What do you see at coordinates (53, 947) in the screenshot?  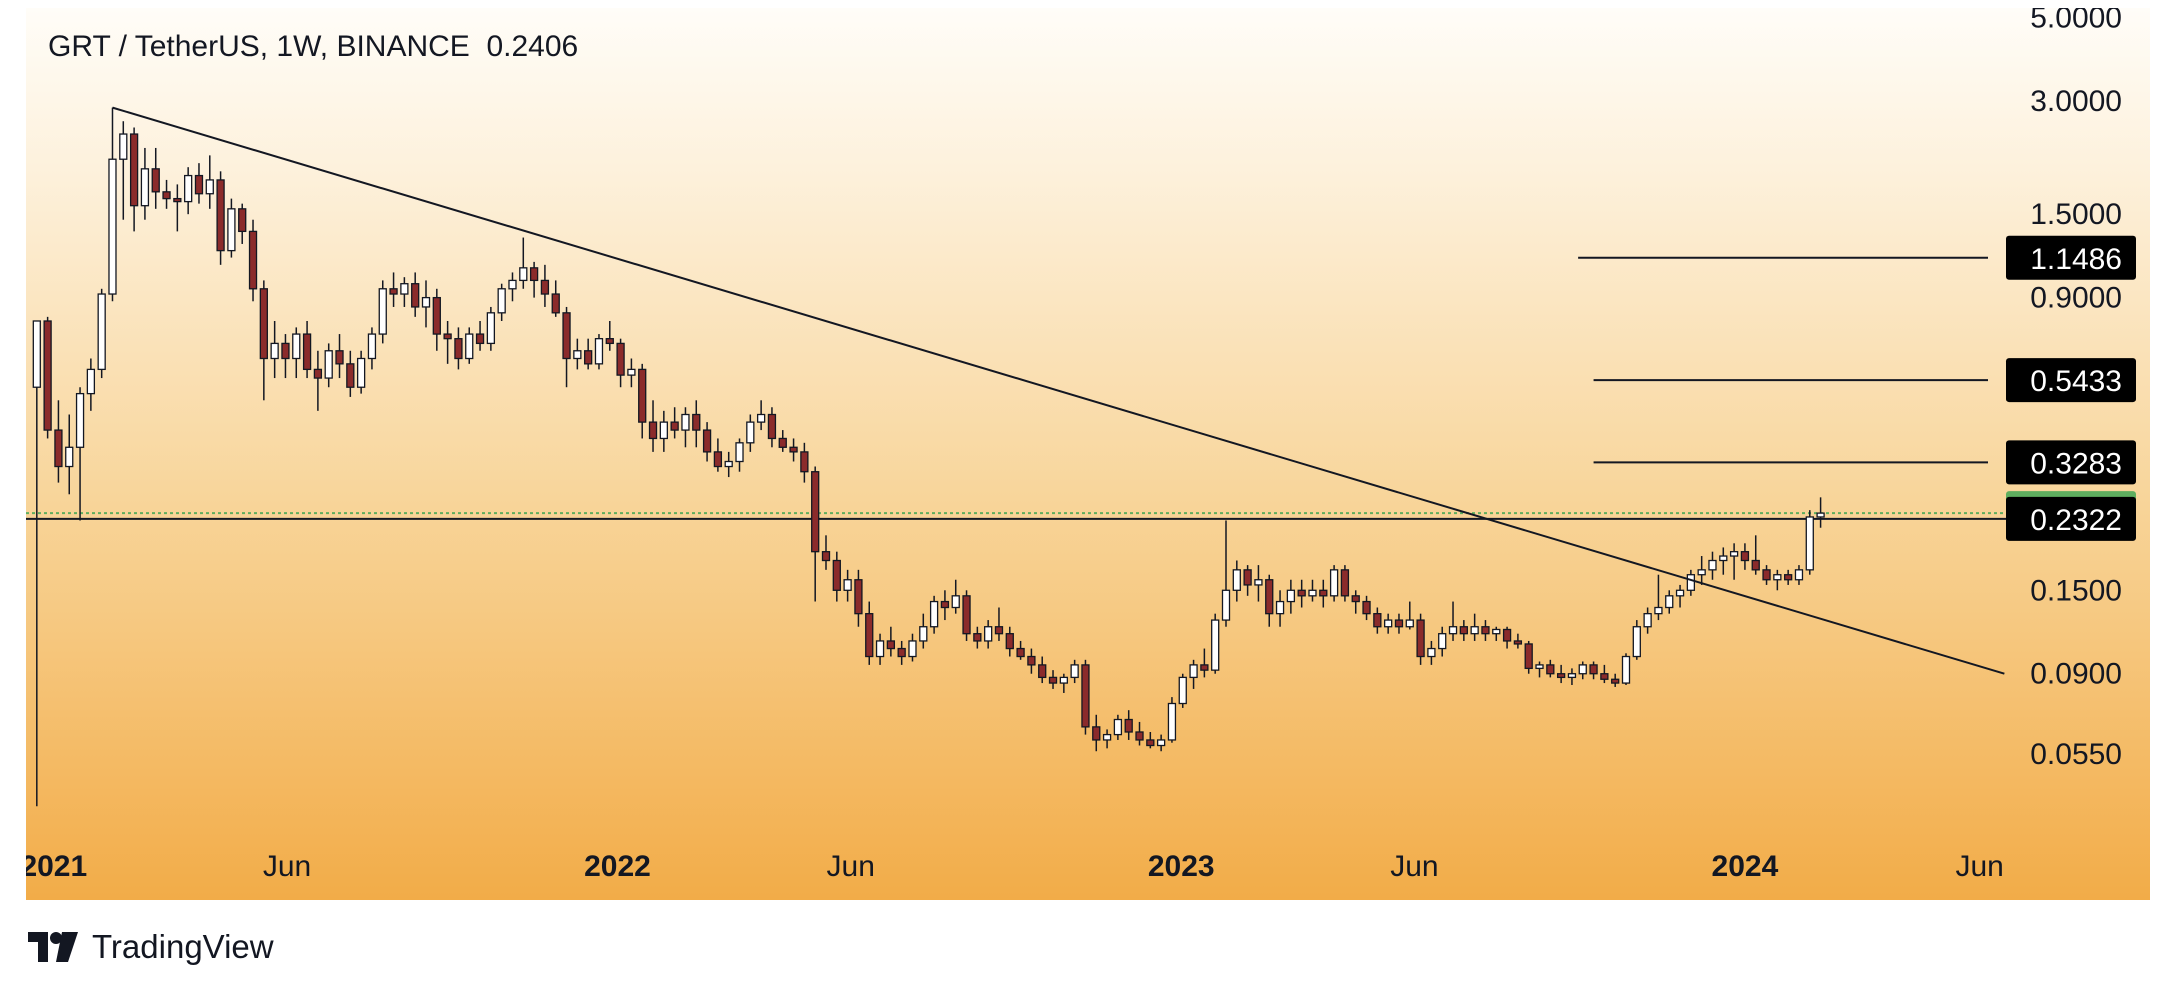 I see `tradingview-logo-icon` at bounding box center [53, 947].